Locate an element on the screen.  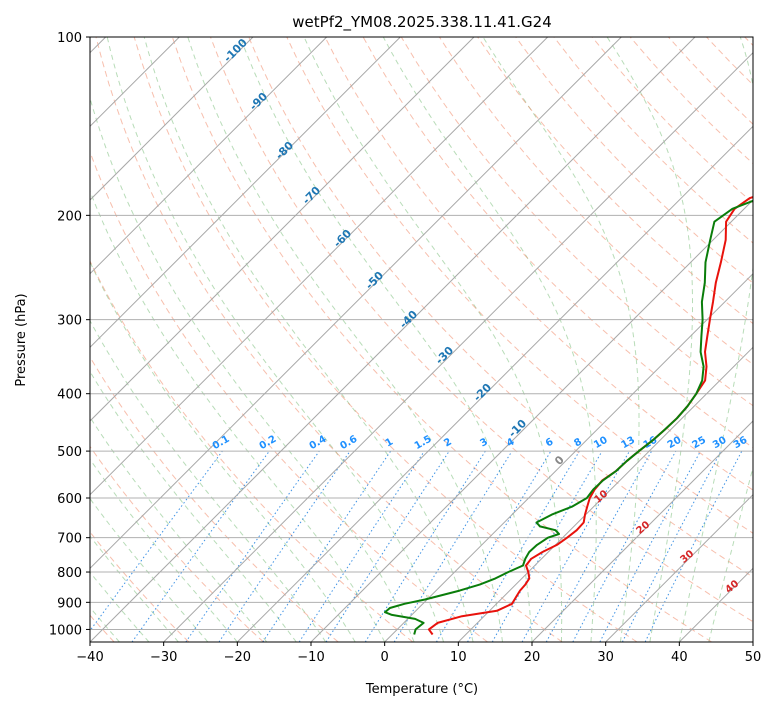
mixing-ratio-label: 1 is located at coordinates (390, 442).